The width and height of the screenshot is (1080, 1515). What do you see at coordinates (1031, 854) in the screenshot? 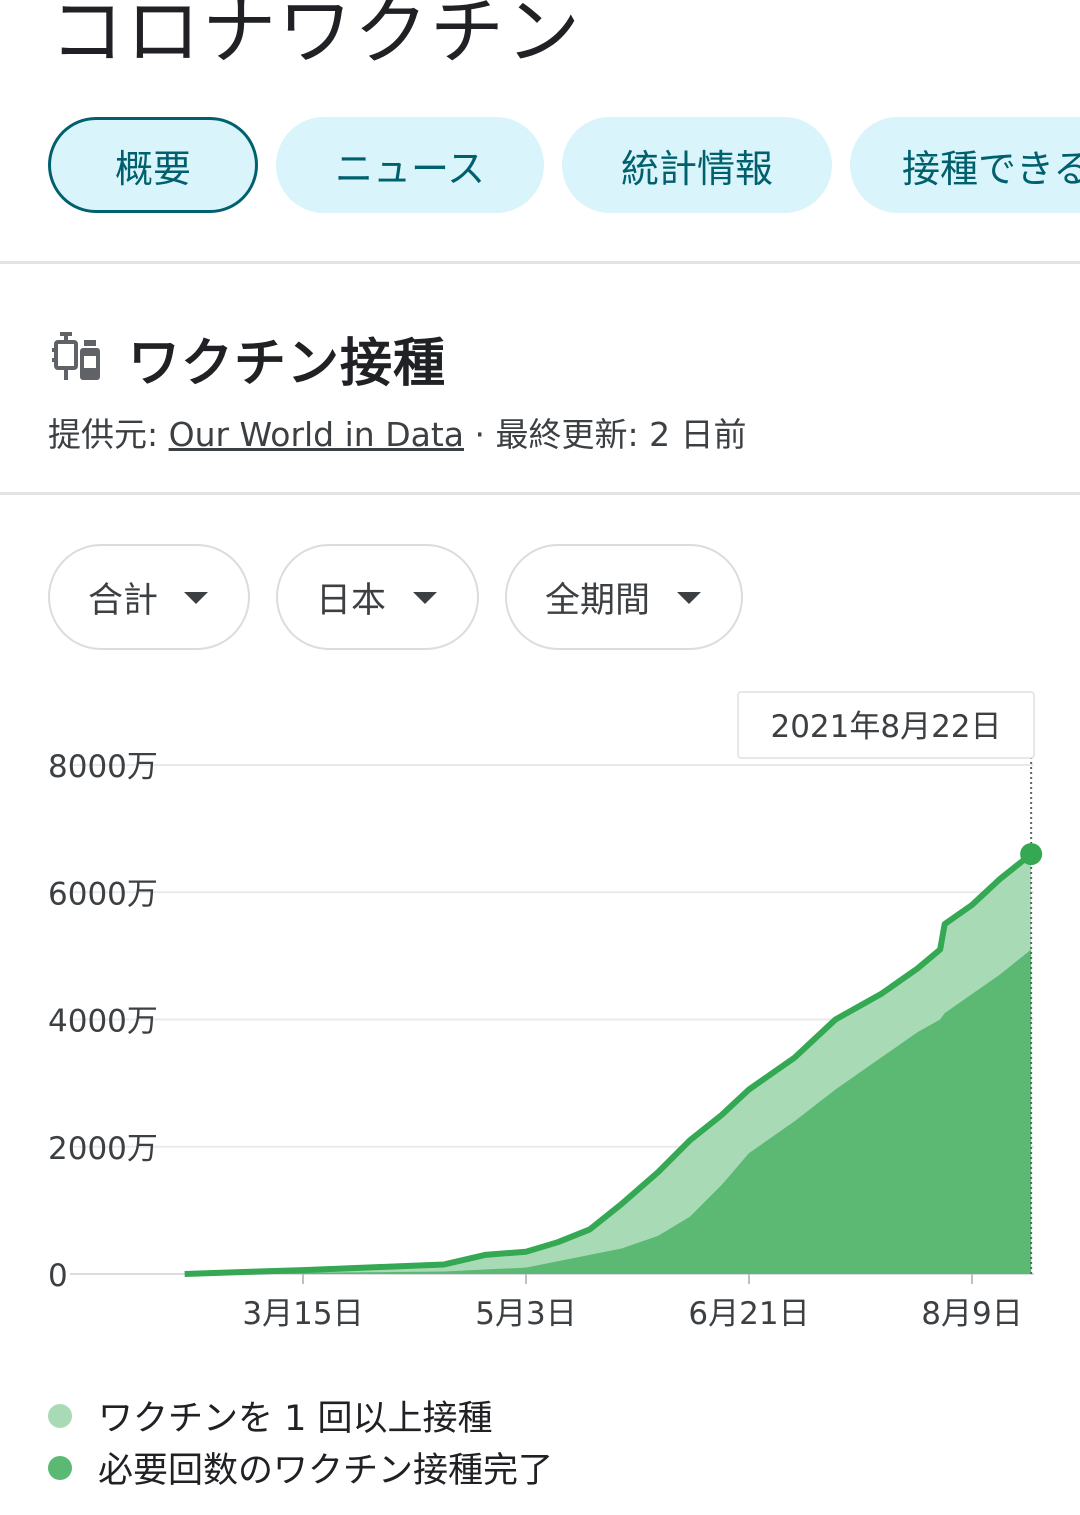
I see `hover-point` at bounding box center [1031, 854].